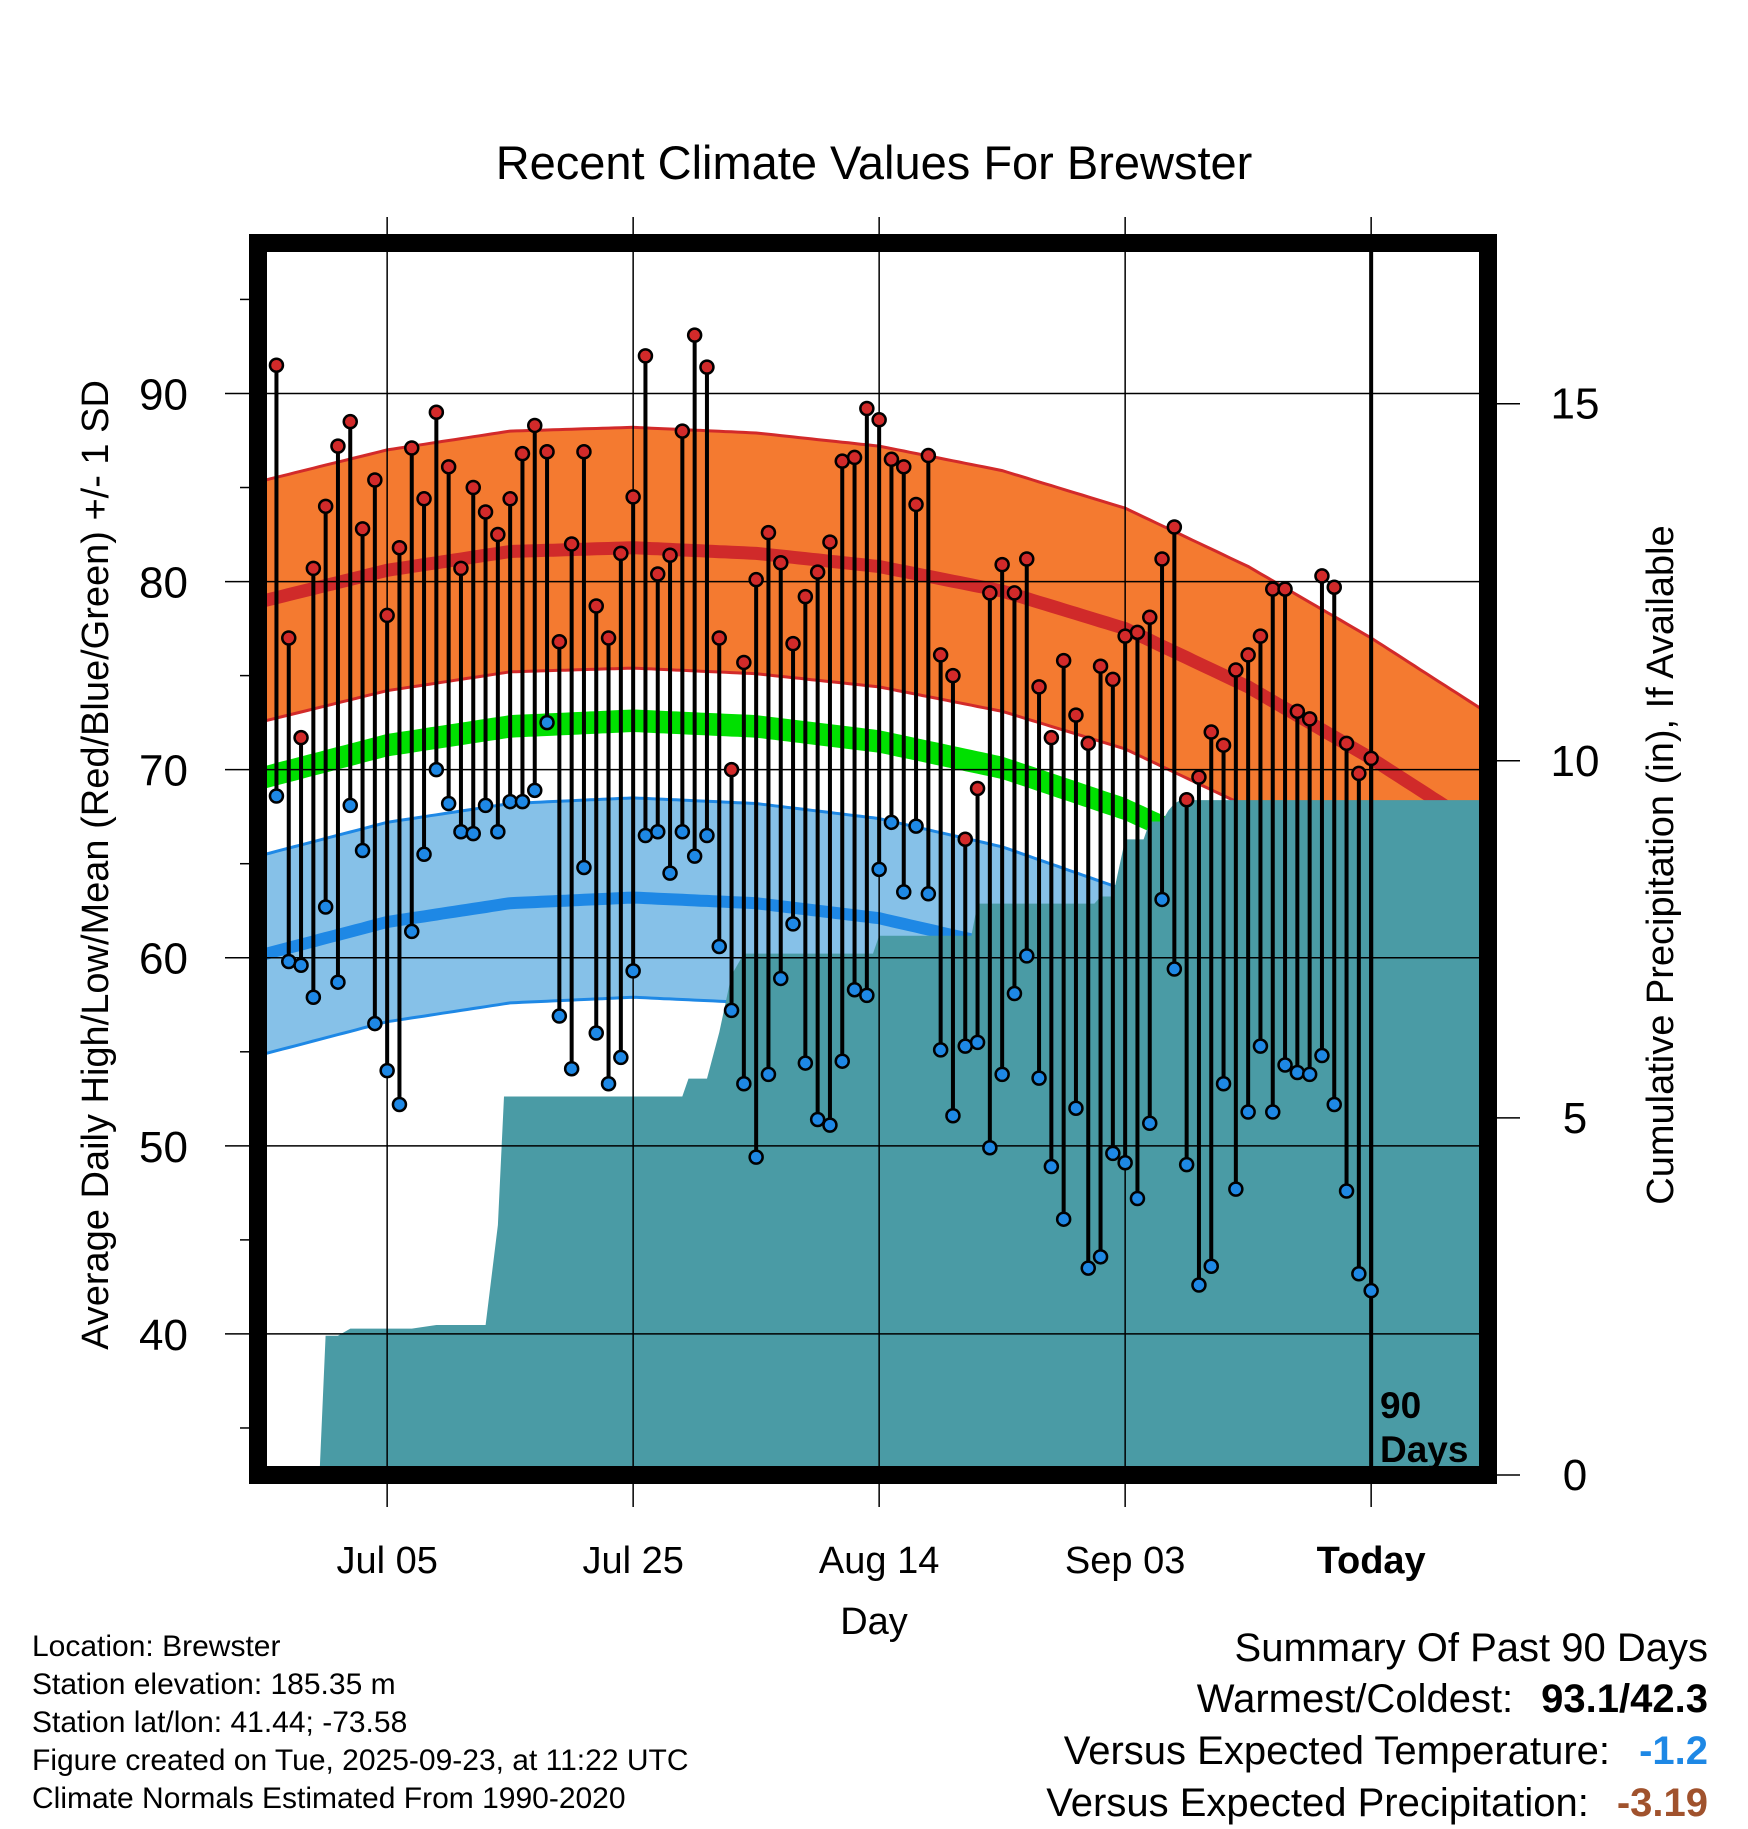 Image resolution: width=1748 pixels, height=1829 pixels. What do you see at coordinates (1673, 1751) in the screenshot?
I see `temp-departure-value: -1.2` at bounding box center [1673, 1751].